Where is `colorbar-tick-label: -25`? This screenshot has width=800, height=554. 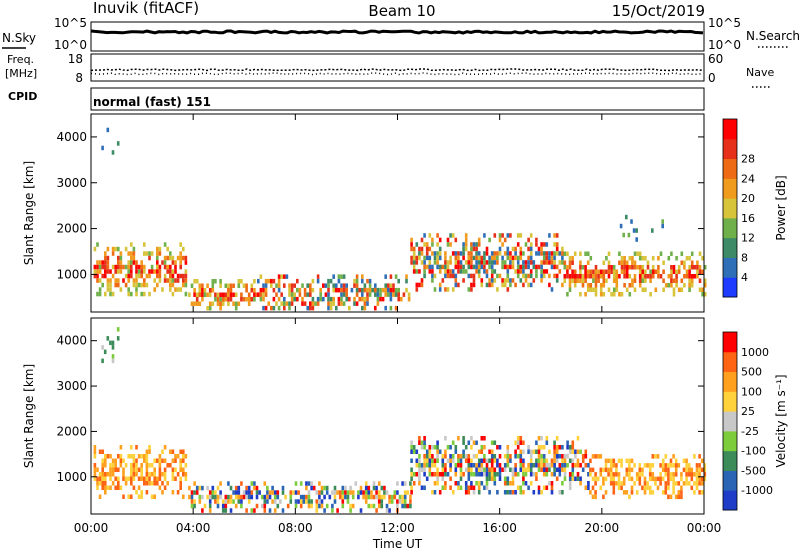 colorbar-tick-label: -25 is located at coordinates (750, 431).